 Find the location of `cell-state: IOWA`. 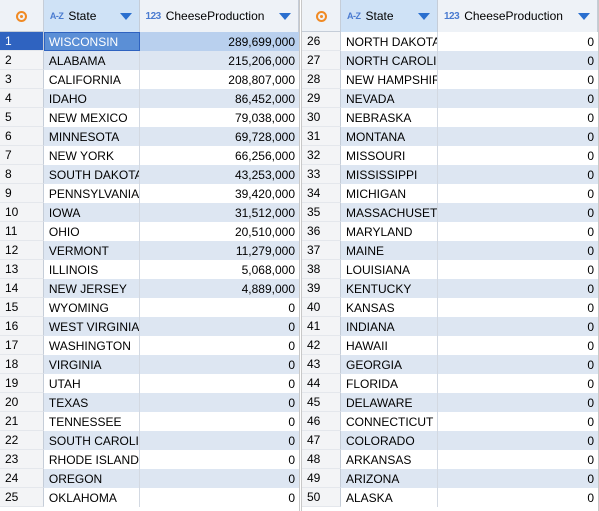

cell-state: IOWA is located at coordinates (91, 212).